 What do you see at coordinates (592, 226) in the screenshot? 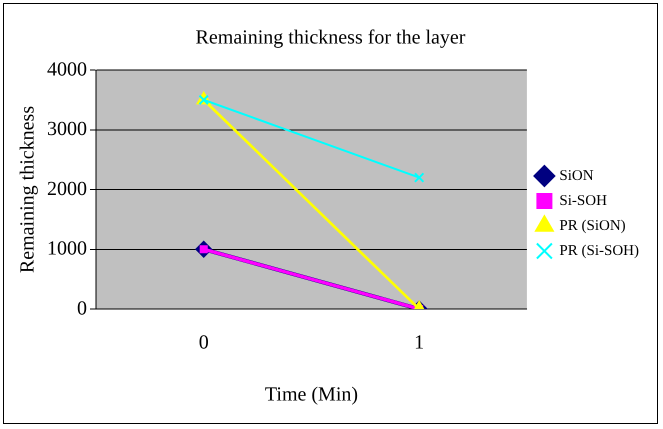
I see `legend-label: PR (SiON)` at bounding box center [592, 226].